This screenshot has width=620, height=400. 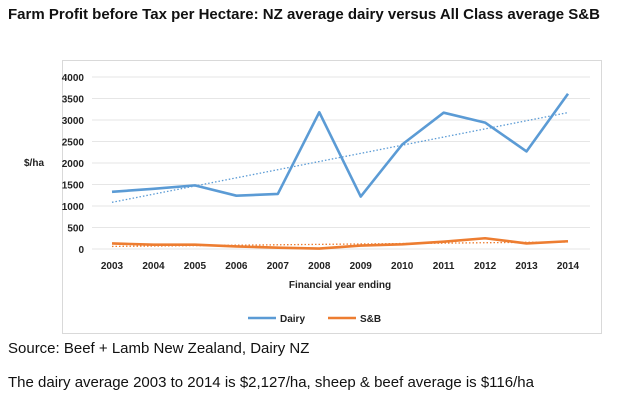 I want to click on series-line-s&b, so click(x=340, y=243).